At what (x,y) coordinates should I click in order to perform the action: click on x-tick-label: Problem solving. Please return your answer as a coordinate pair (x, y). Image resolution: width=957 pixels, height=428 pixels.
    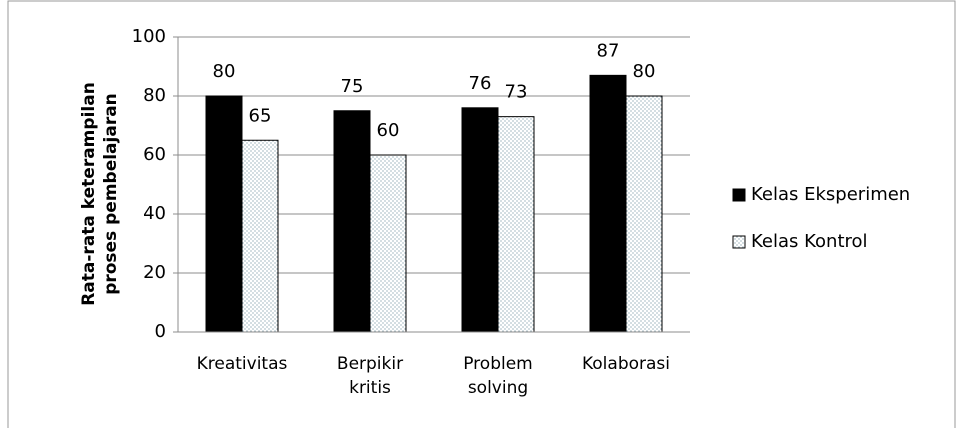
    Looking at the image, I should click on (498, 376).